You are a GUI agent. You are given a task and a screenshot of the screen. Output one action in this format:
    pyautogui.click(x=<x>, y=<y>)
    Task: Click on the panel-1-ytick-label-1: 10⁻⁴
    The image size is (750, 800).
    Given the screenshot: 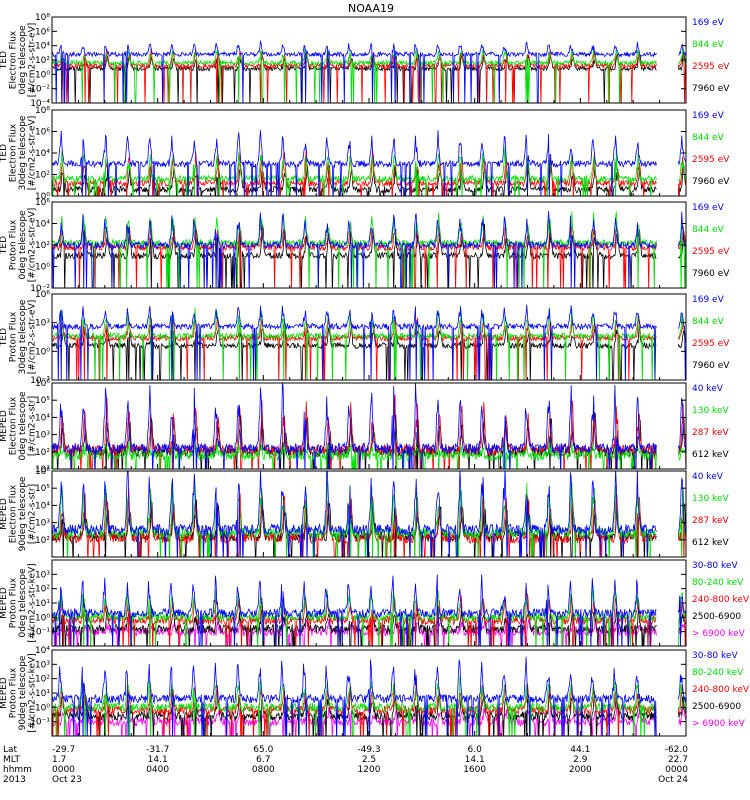 What is the action you would take?
    pyautogui.click(x=40, y=104)
    